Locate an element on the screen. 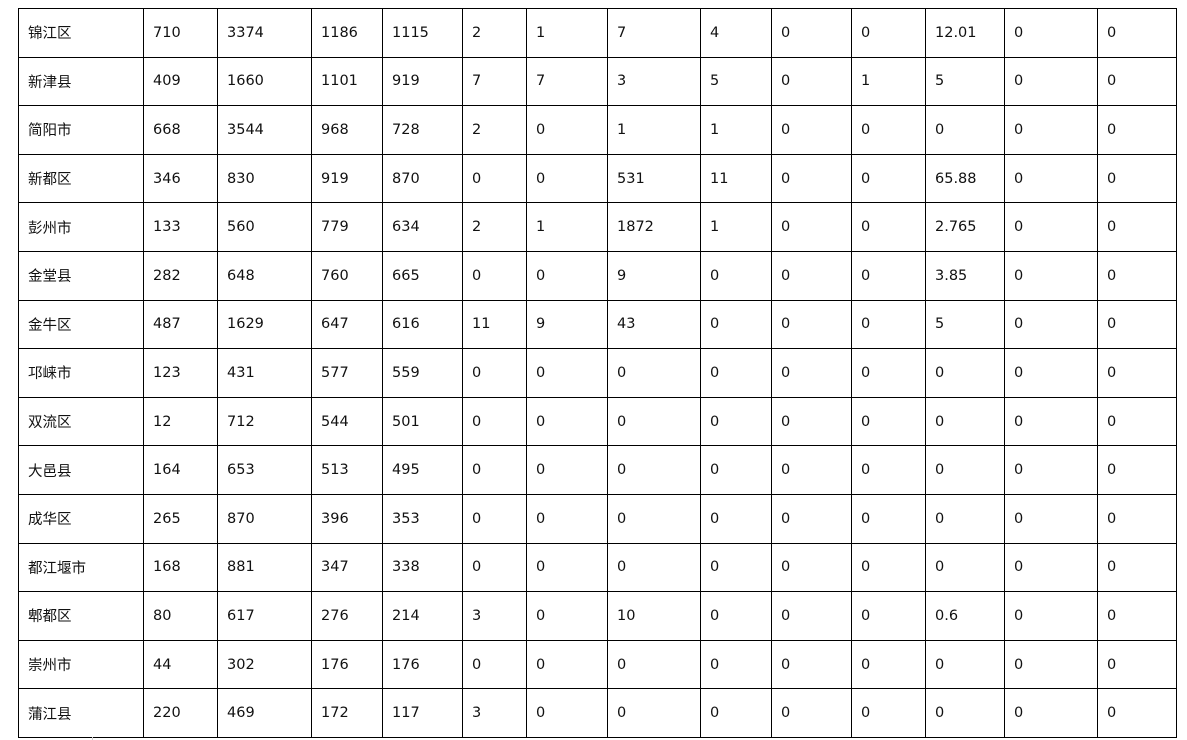  table-row: 郫都区 80 617 276 214 3 0 10 0 0 0 0.6 0 0 is located at coordinates (597, 616).